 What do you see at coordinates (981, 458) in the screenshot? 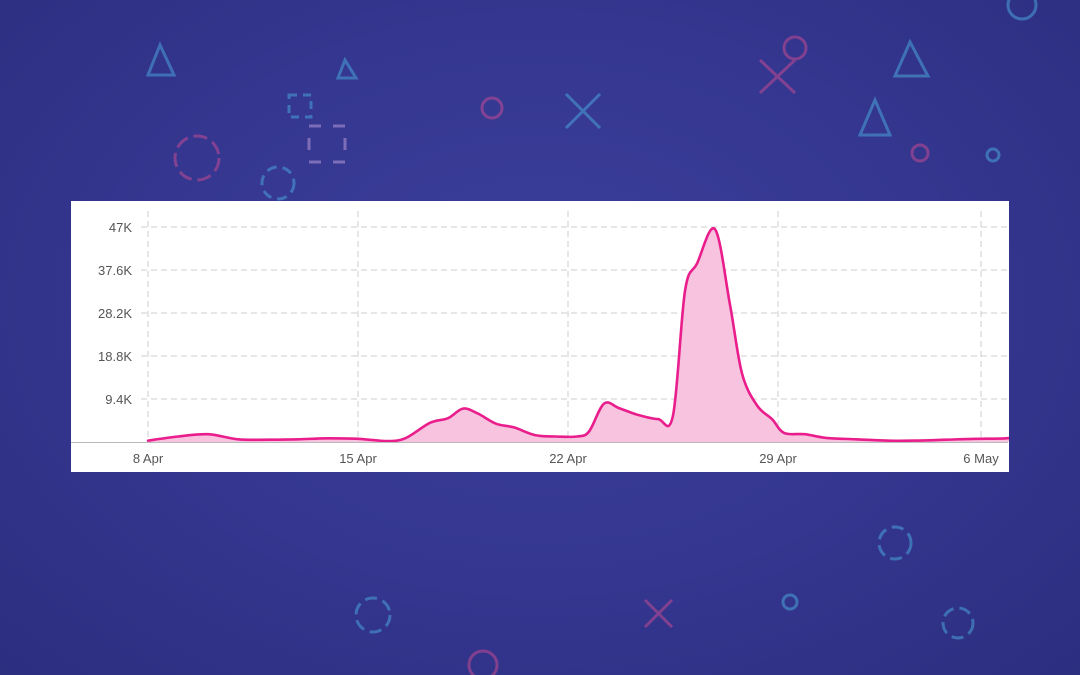
I see `x-tick-label: 6 May` at bounding box center [981, 458].